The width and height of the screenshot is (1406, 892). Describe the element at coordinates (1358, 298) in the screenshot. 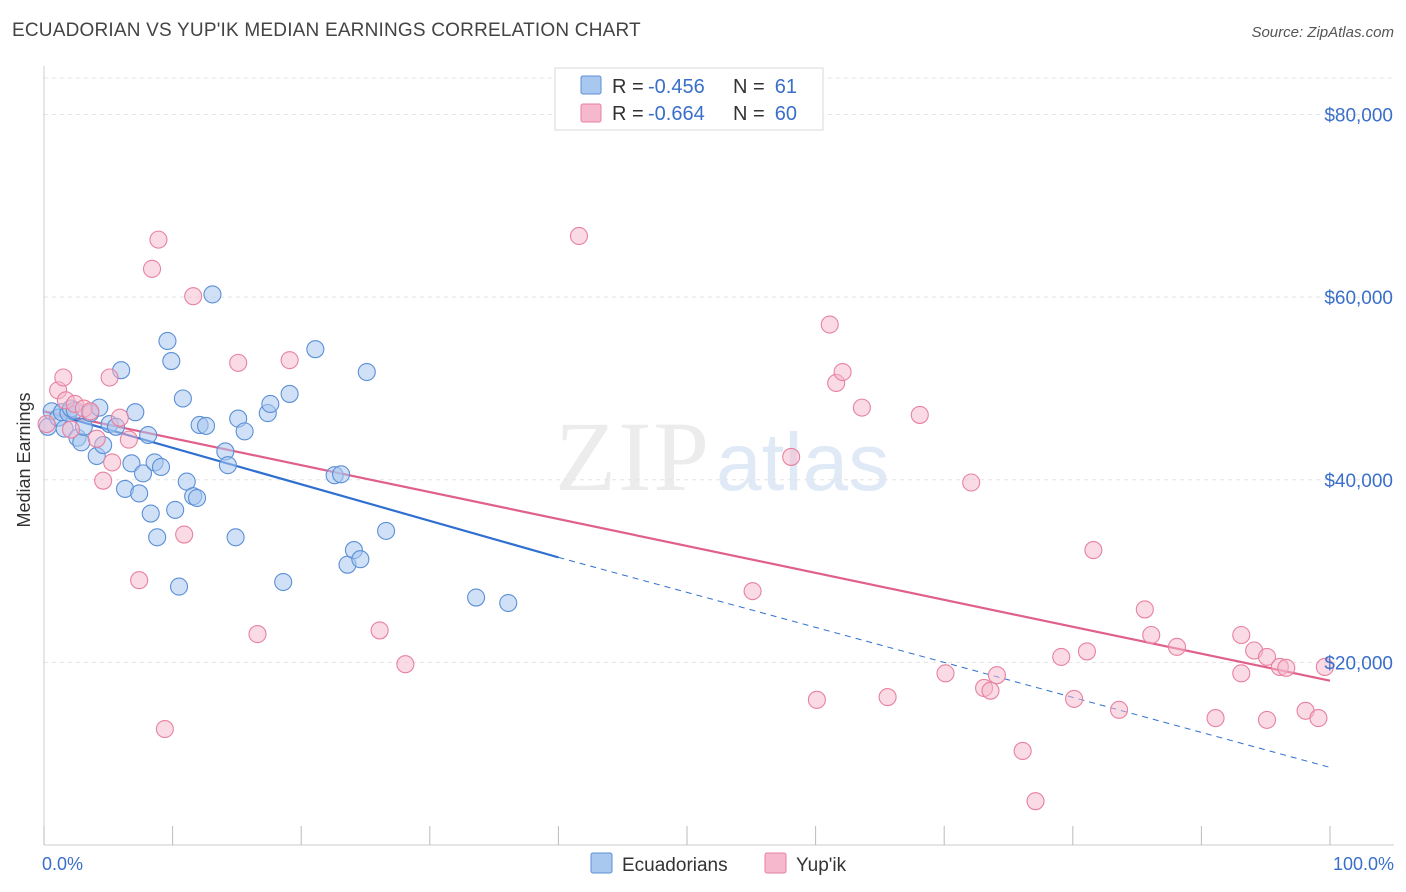

I see `y-tick-label: $60,000` at that location.